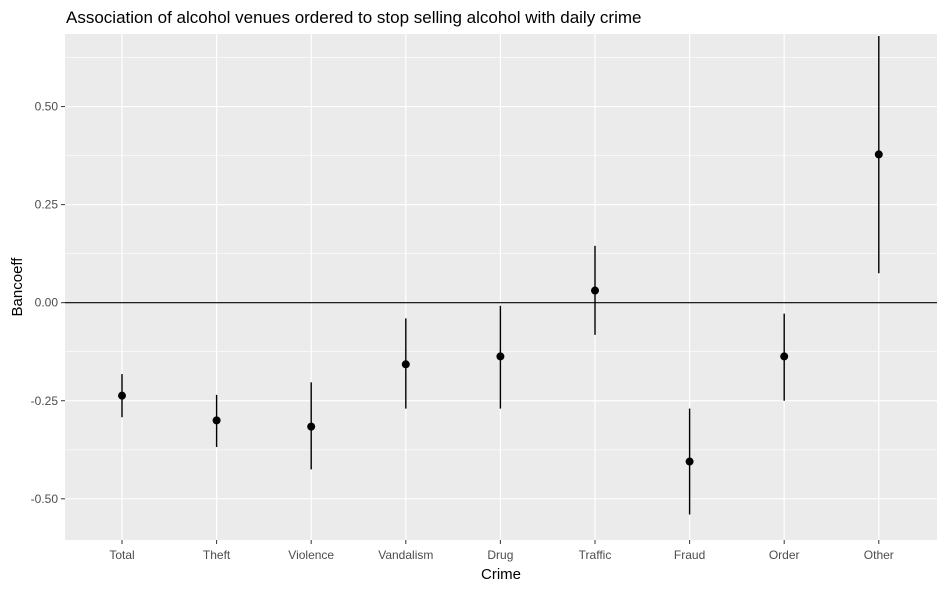 Image resolution: width=945 pixels, height=589 pixels. Describe the element at coordinates (216, 420) in the screenshot. I see `point-theft` at that location.